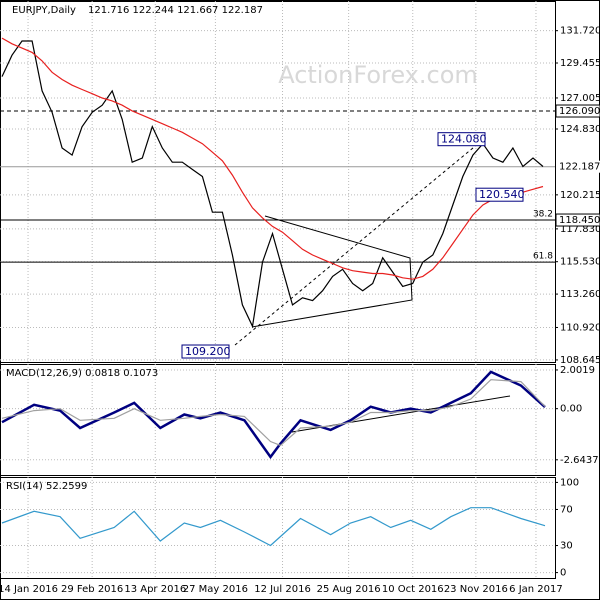 Image resolution: width=600 pixels, height=600 pixels. What do you see at coordinates (580, 63) in the screenshot?
I see `y-tick-label: 129.455` at bounding box center [580, 63].